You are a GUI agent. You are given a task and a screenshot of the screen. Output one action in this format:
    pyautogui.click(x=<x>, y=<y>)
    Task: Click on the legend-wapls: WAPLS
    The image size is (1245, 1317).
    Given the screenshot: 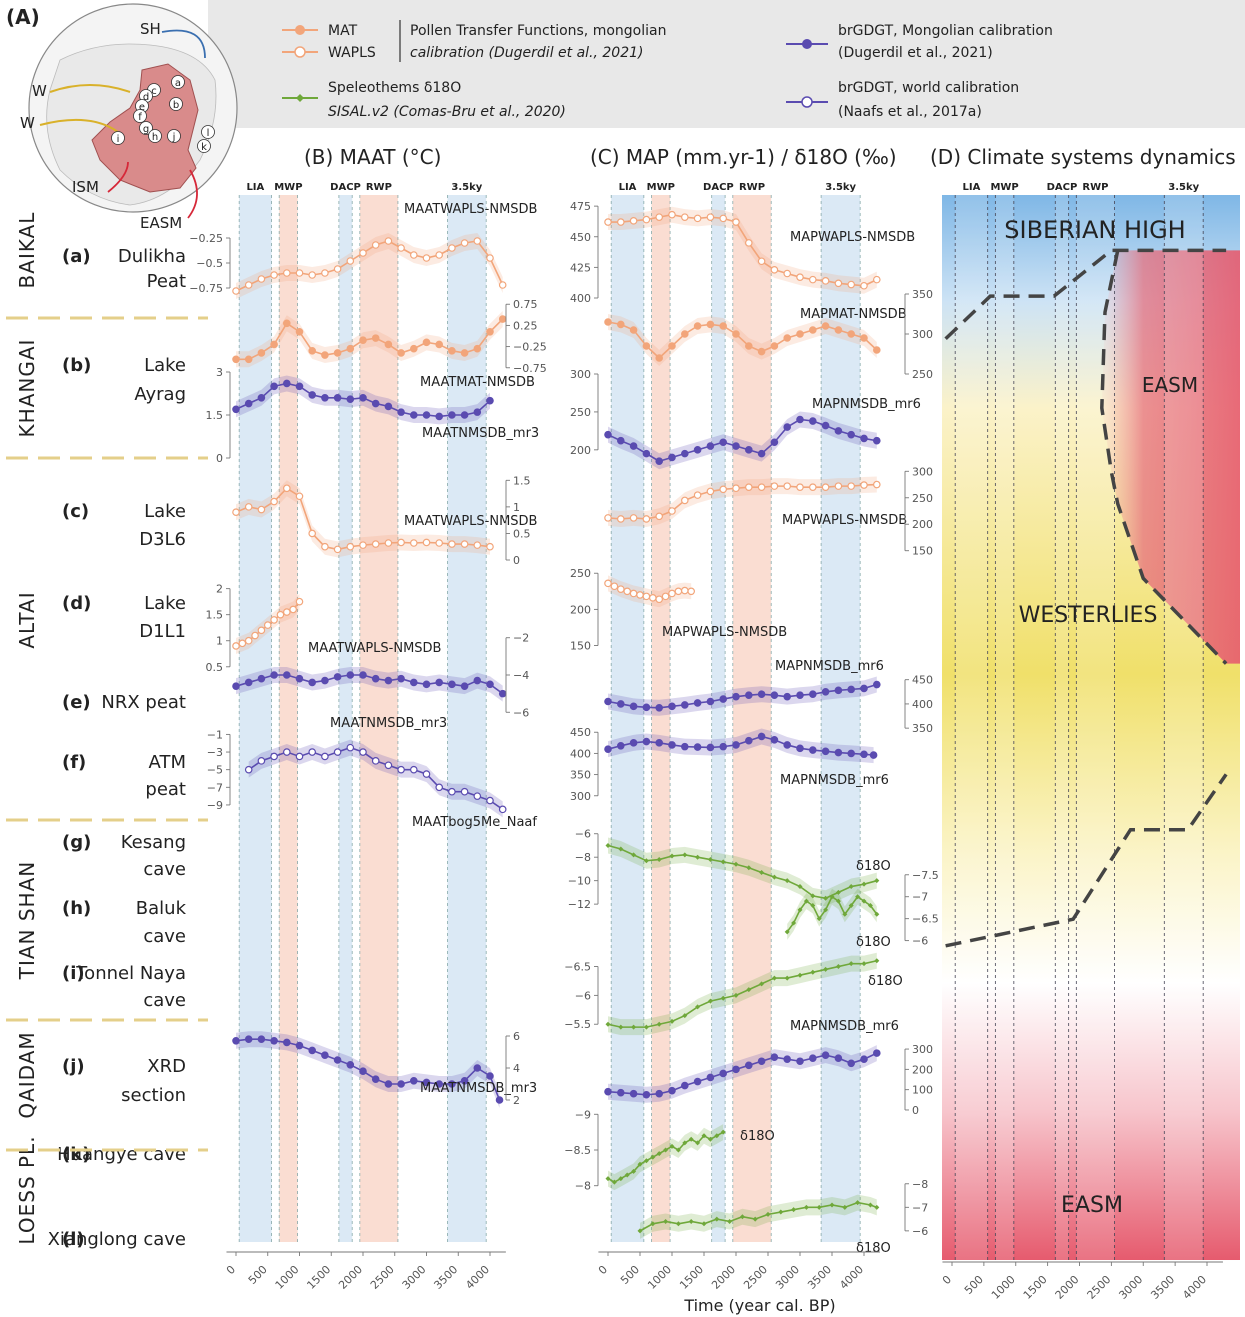 What is the action you would take?
    pyautogui.click(x=352, y=53)
    